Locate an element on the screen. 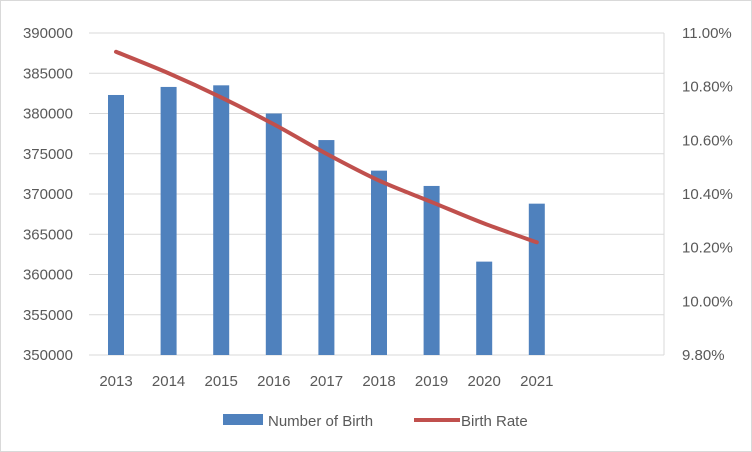  left-tick-label: 350000 is located at coordinates (48, 355).